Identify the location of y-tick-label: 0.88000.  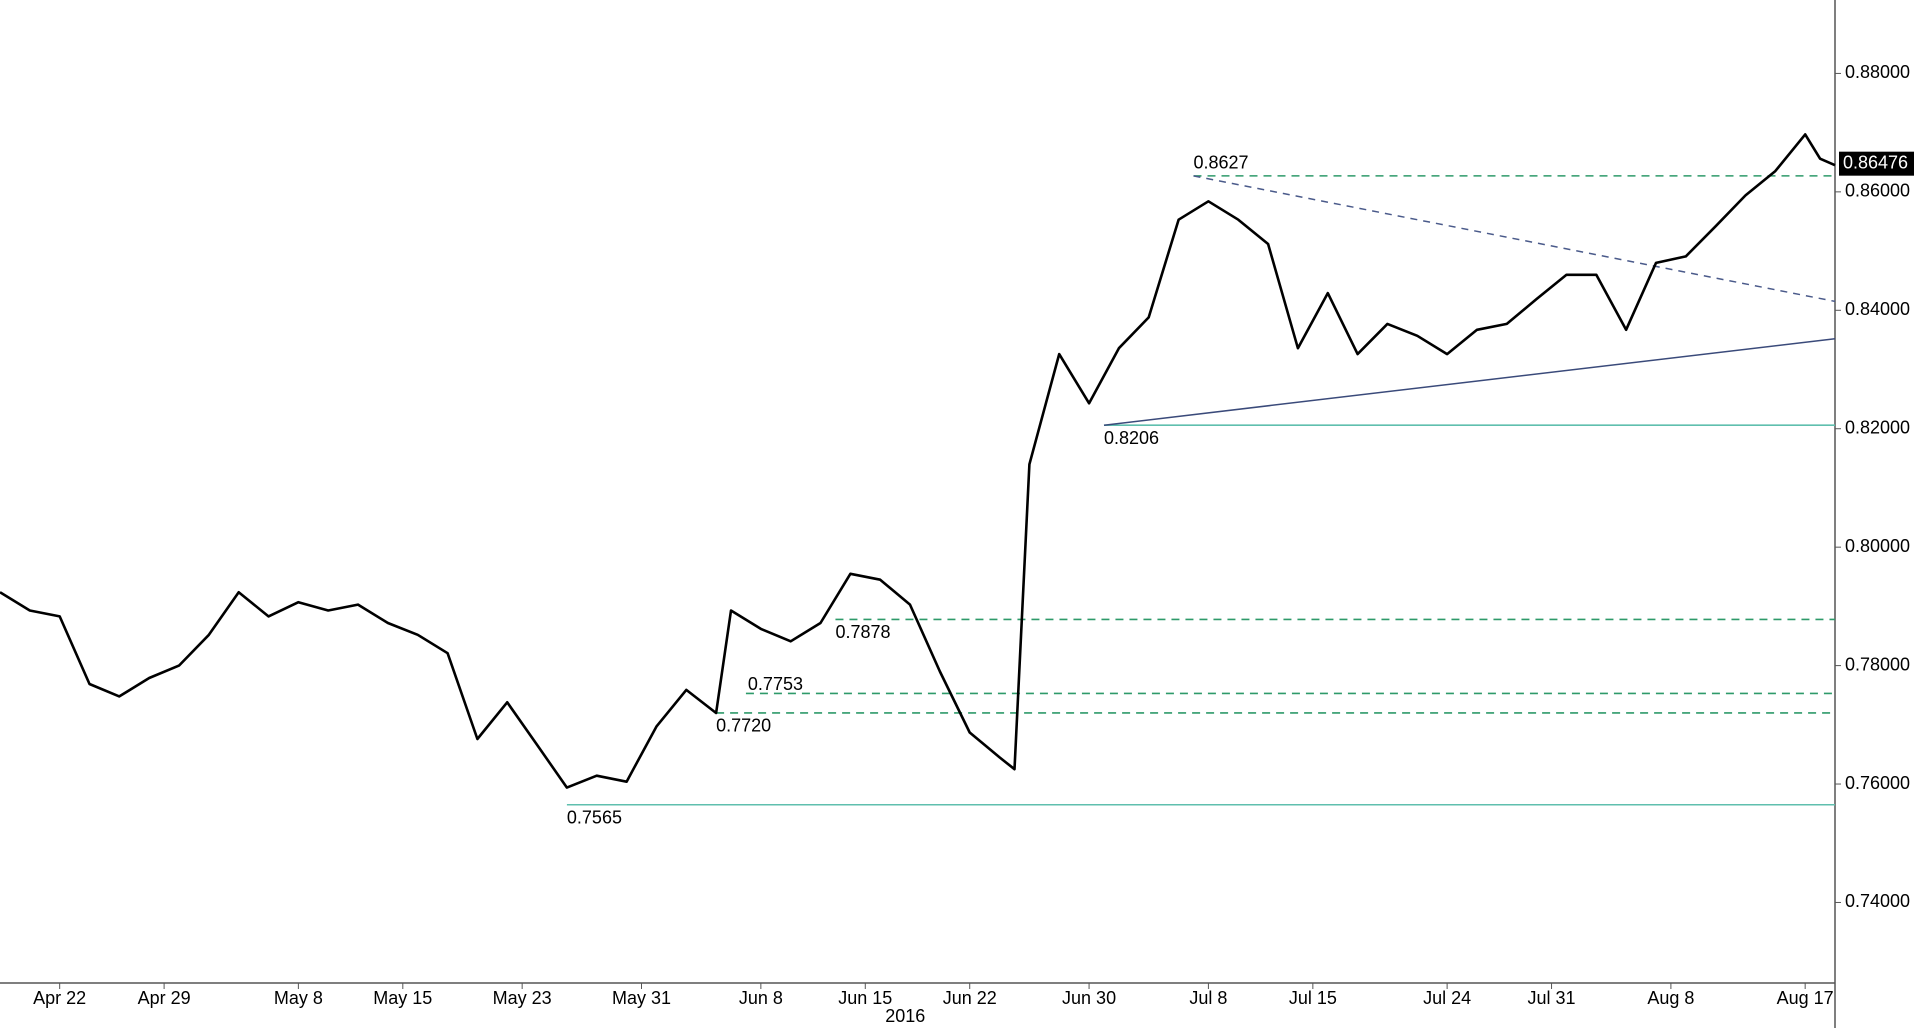
(1877, 72).